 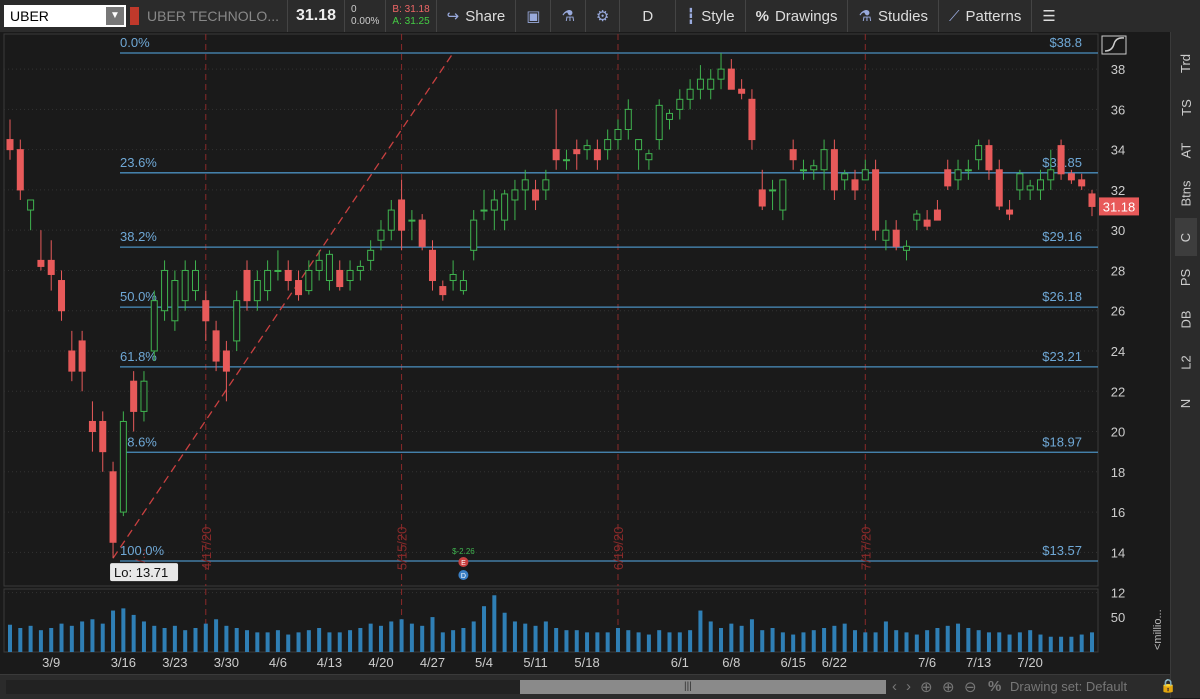 What do you see at coordinates (1048, 16) in the screenshot?
I see `menu-button: ☰` at bounding box center [1048, 16].